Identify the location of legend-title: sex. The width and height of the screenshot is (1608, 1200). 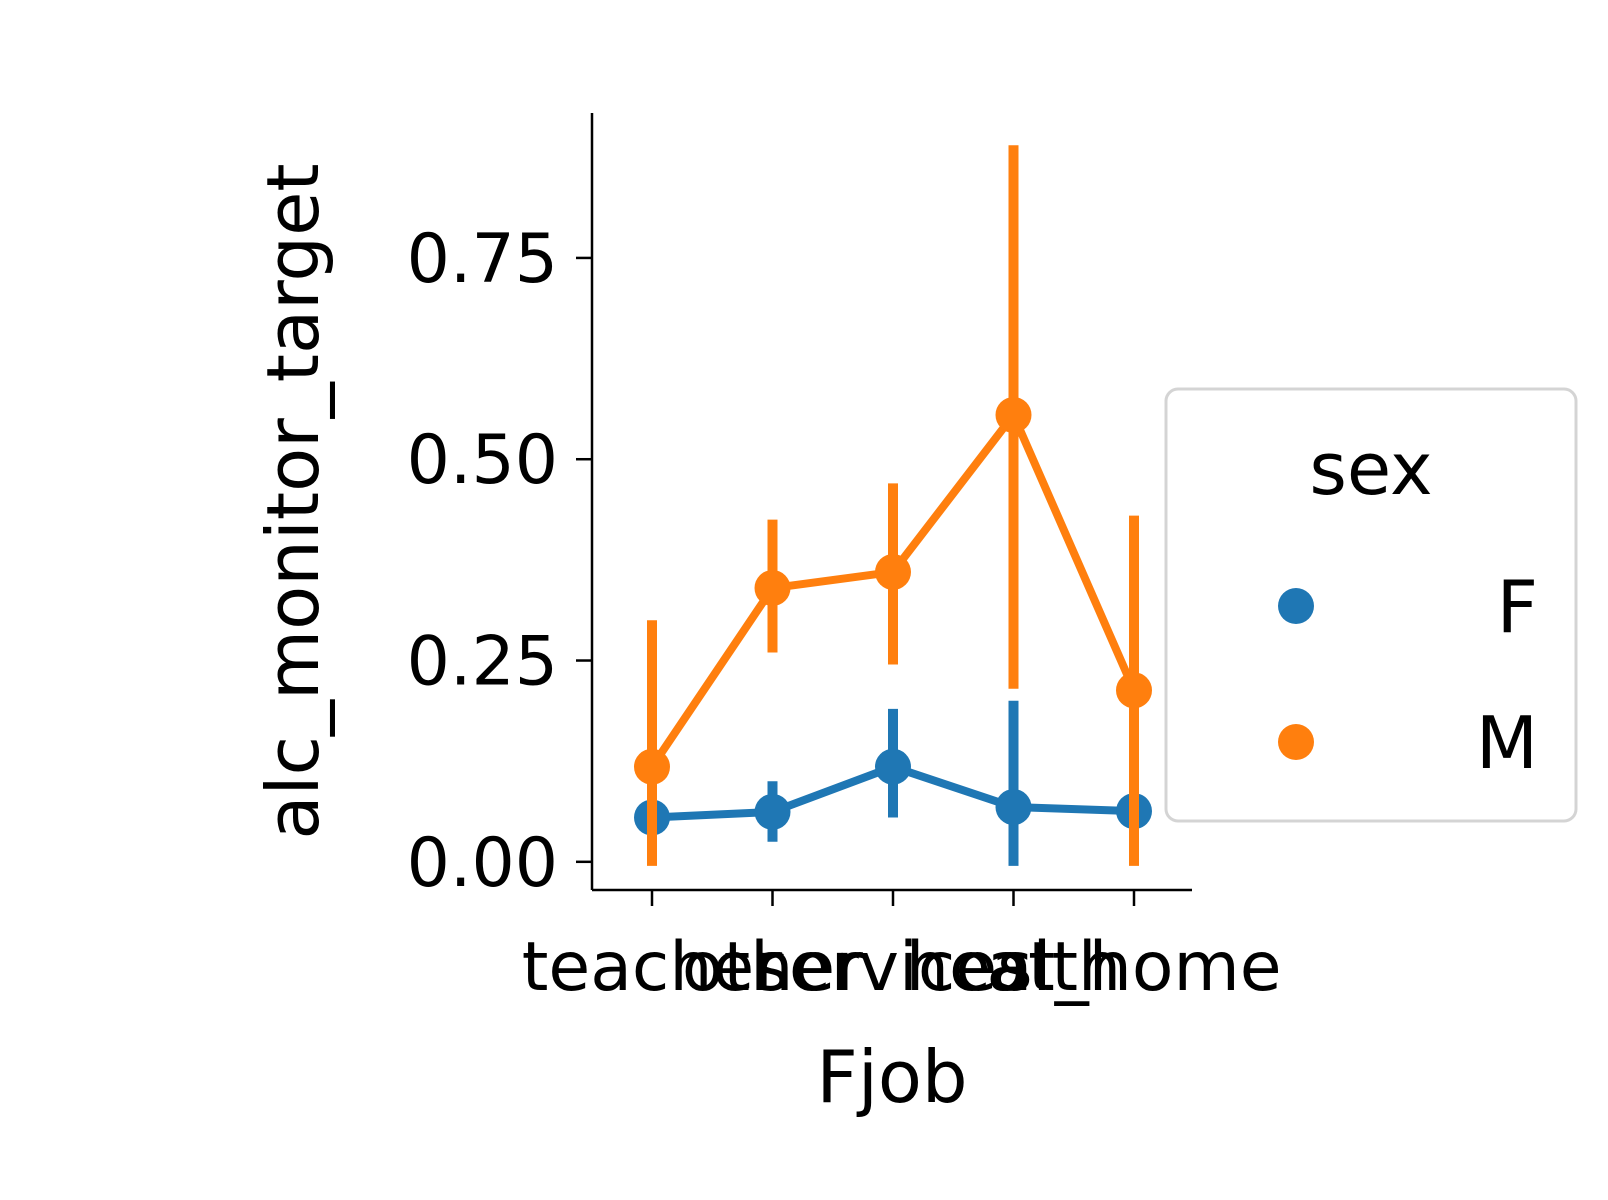
(1370, 469).